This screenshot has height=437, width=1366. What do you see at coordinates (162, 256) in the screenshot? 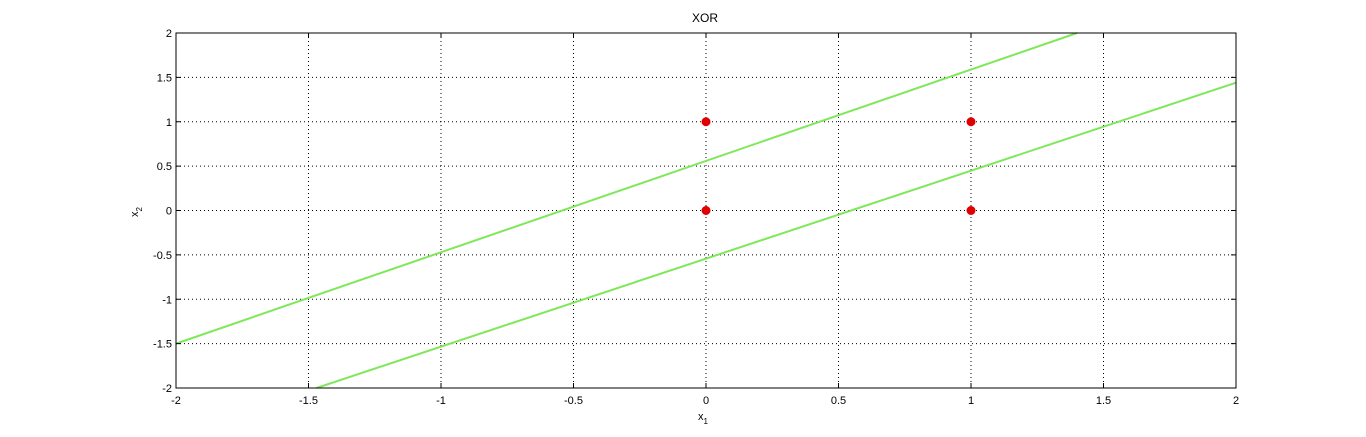
I see `y-tick-label: -0.5` at bounding box center [162, 256].